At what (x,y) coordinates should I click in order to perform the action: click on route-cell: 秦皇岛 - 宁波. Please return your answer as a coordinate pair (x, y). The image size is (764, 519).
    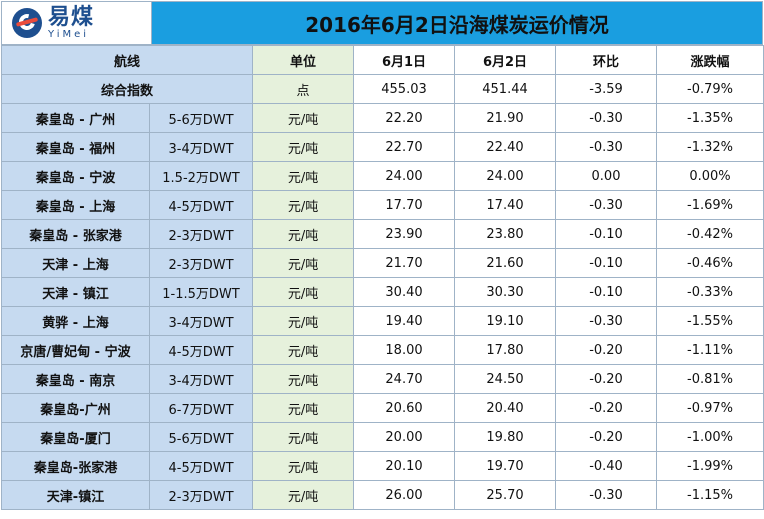
    Looking at the image, I should click on (75, 176).